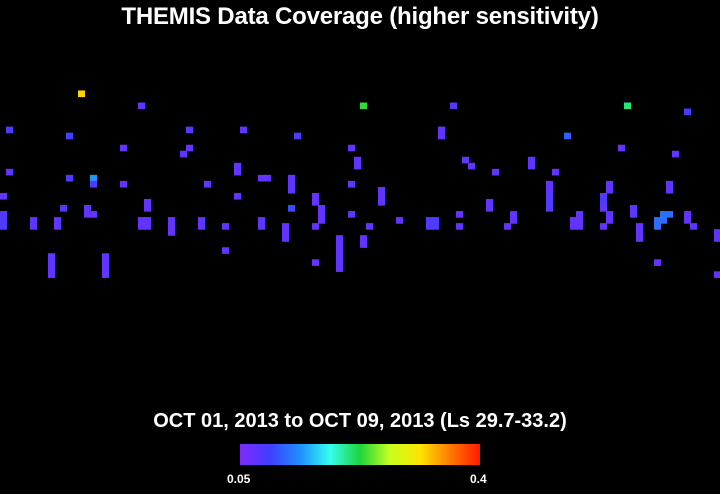 This screenshot has width=720, height=494. What do you see at coordinates (478, 479) in the screenshot?
I see `colorbar-max-label: 0.4` at bounding box center [478, 479].